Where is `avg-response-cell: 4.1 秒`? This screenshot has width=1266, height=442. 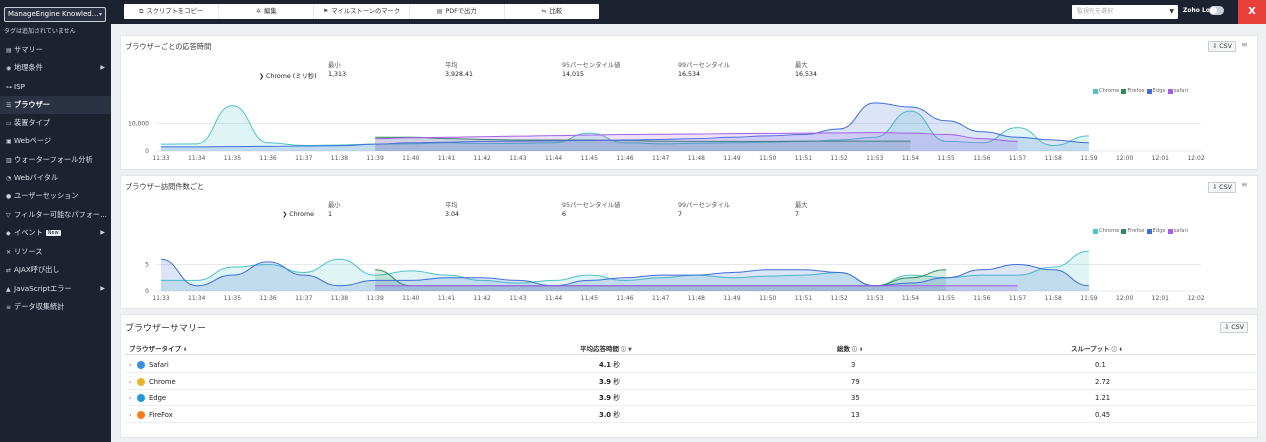 avg-response-cell: 4.1 秒 is located at coordinates (609, 365).